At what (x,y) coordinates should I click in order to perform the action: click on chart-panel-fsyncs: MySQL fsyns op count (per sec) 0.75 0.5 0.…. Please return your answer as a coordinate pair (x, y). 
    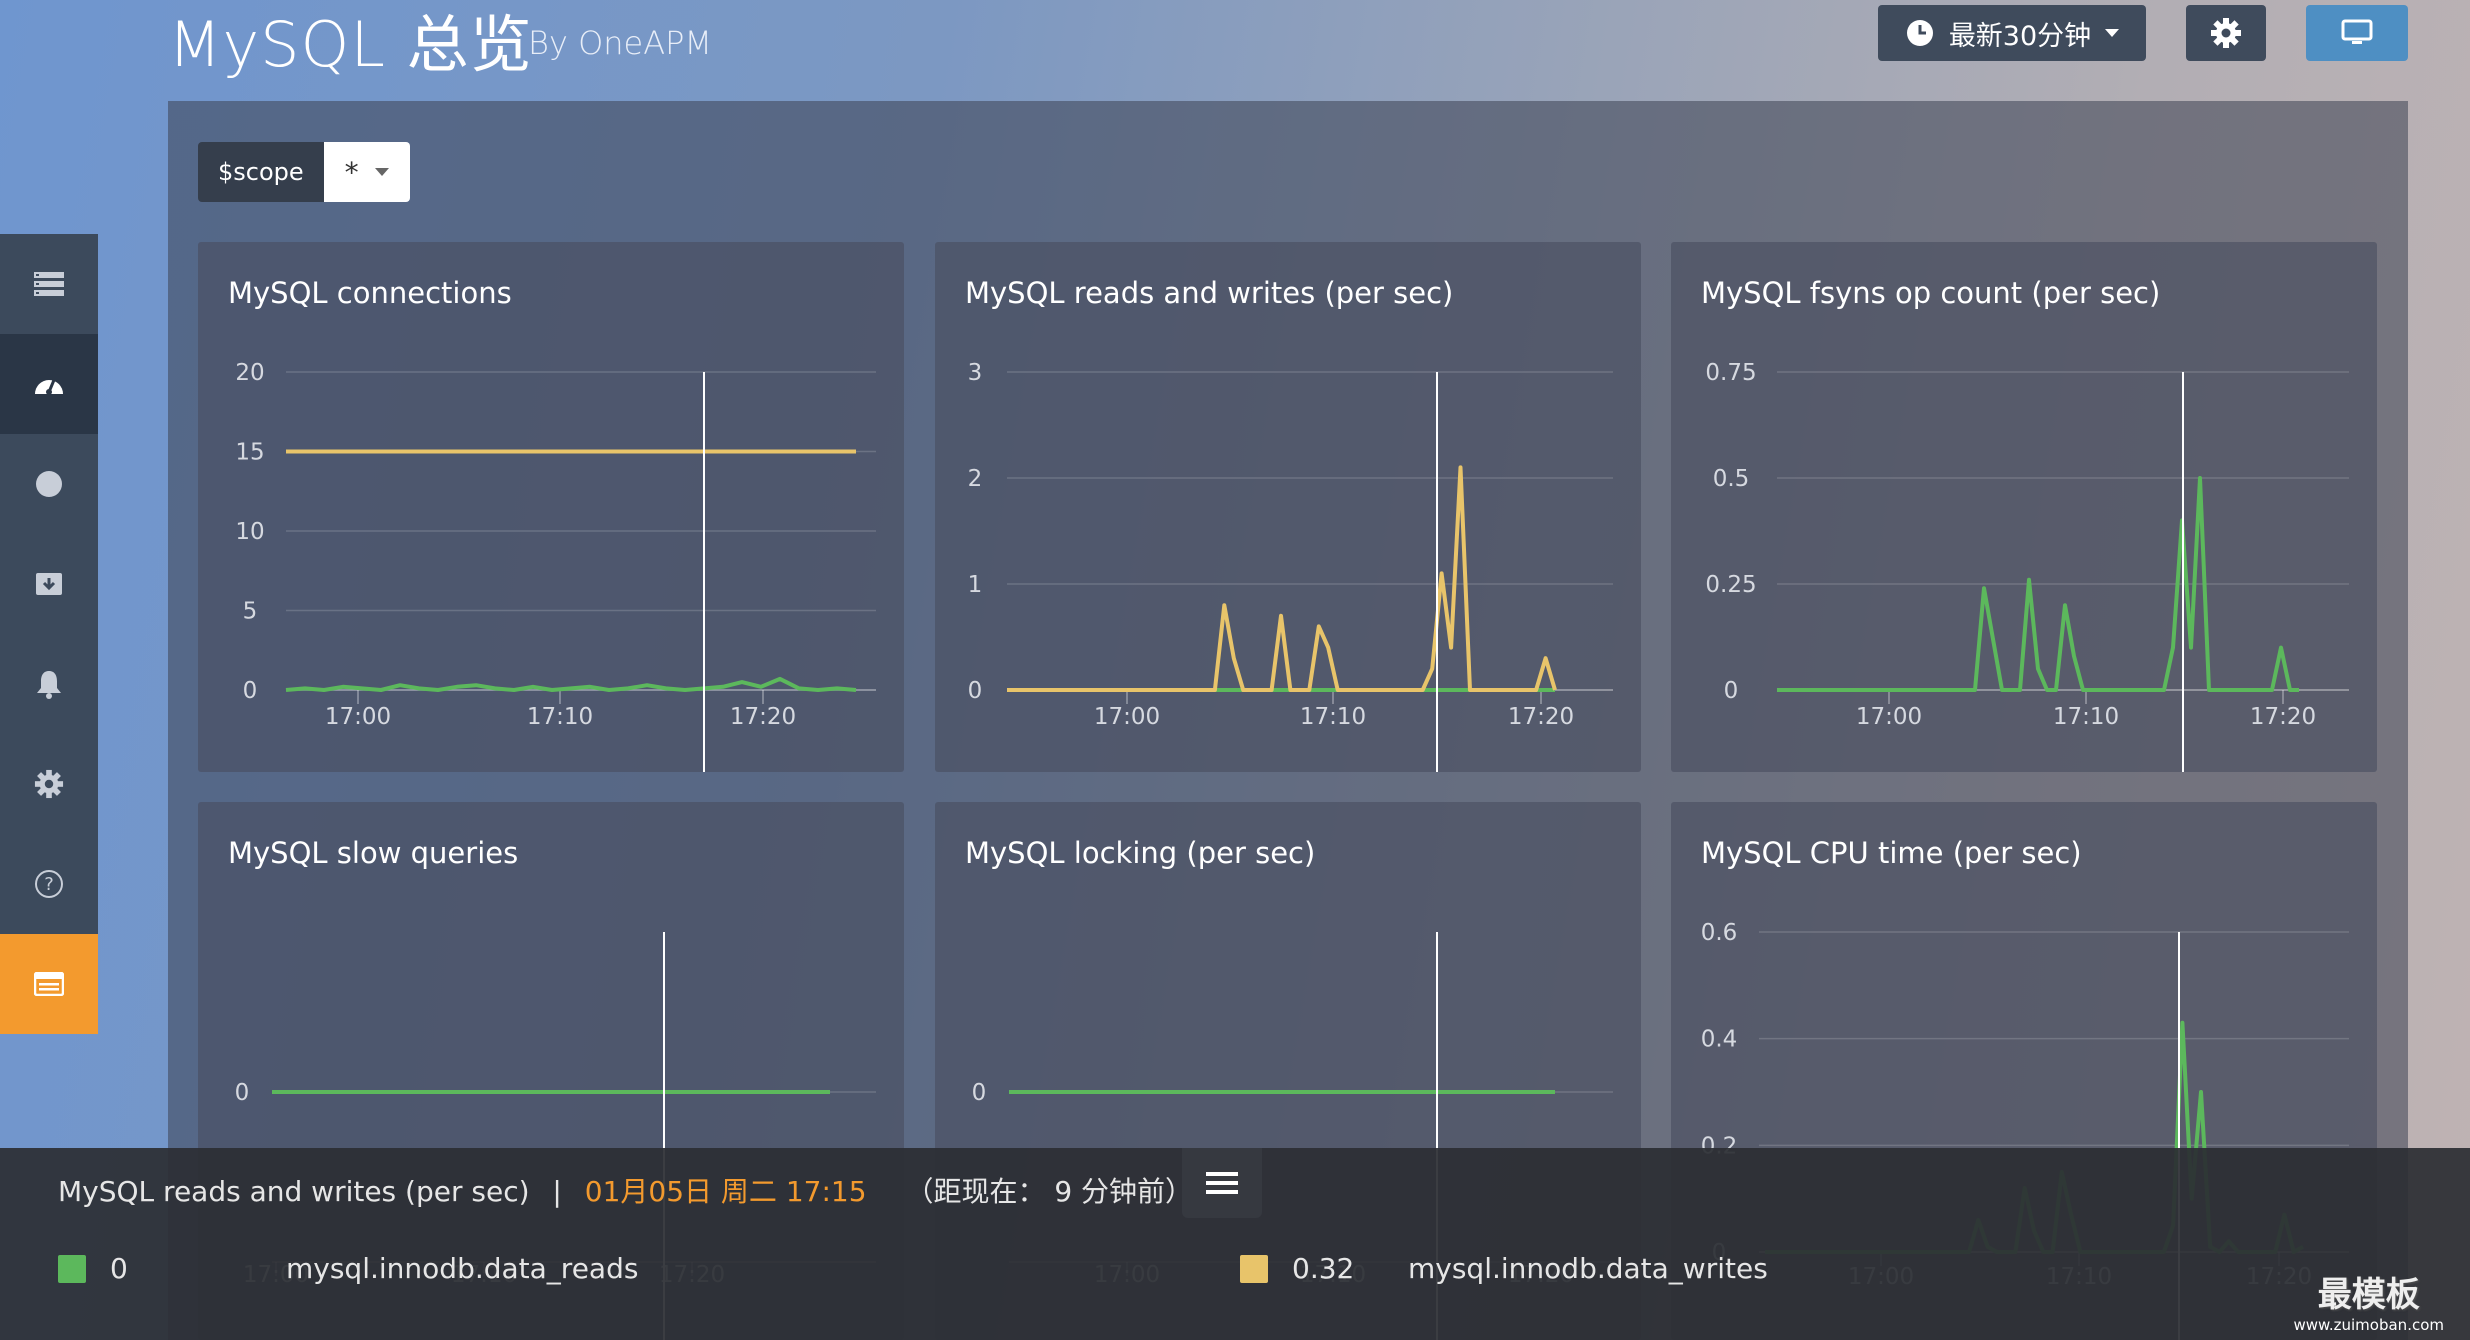
    Looking at the image, I should click on (2024, 507).